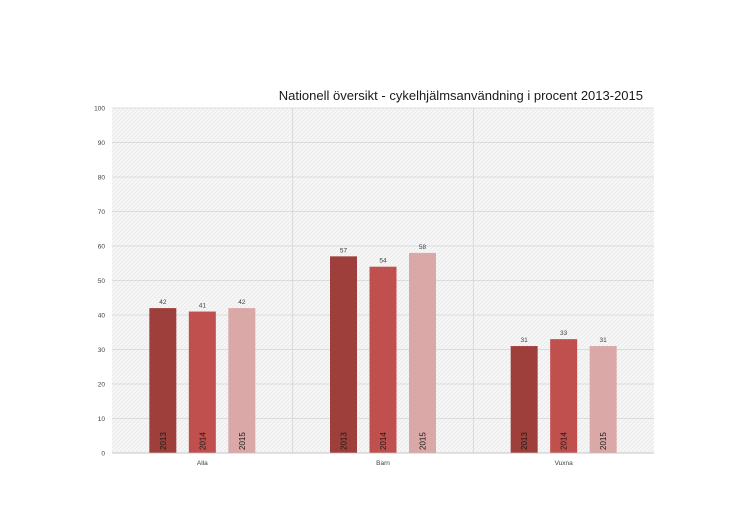 The height and width of the screenshot is (527, 746). Describe the element at coordinates (423, 247) in the screenshot. I see `data-label: 58` at that location.